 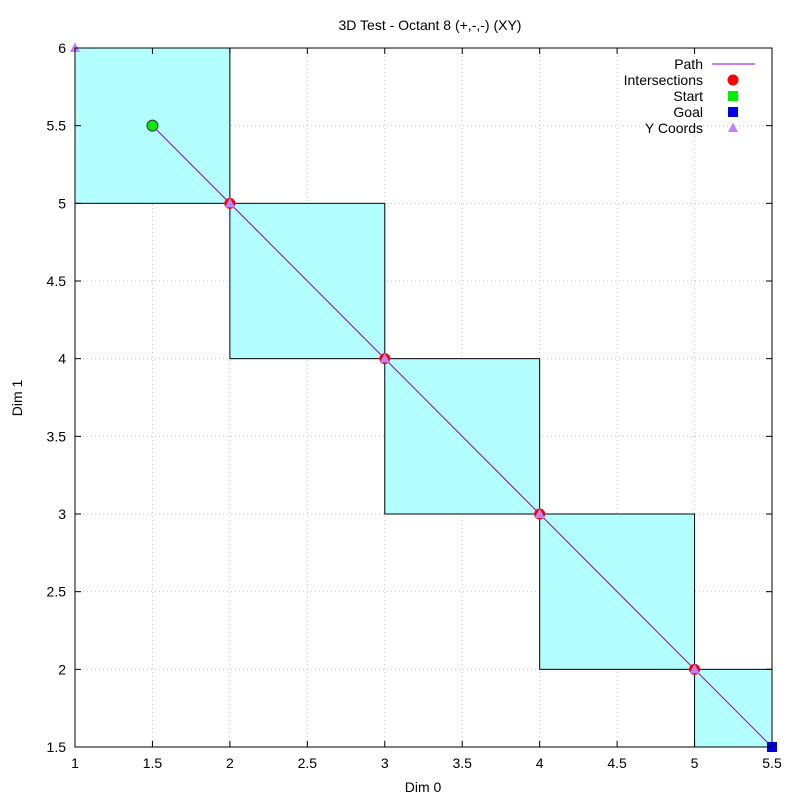 What do you see at coordinates (540, 763) in the screenshot?
I see `x-tick-label: 4` at bounding box center [540, 763].